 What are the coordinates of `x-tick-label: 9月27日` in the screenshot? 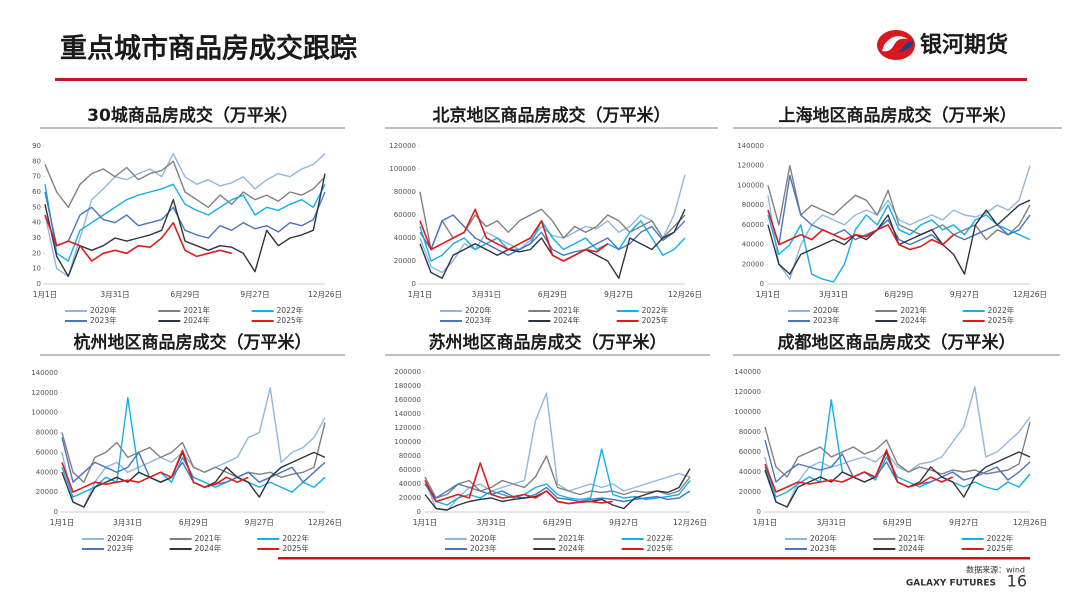 It's located at (618, 294).